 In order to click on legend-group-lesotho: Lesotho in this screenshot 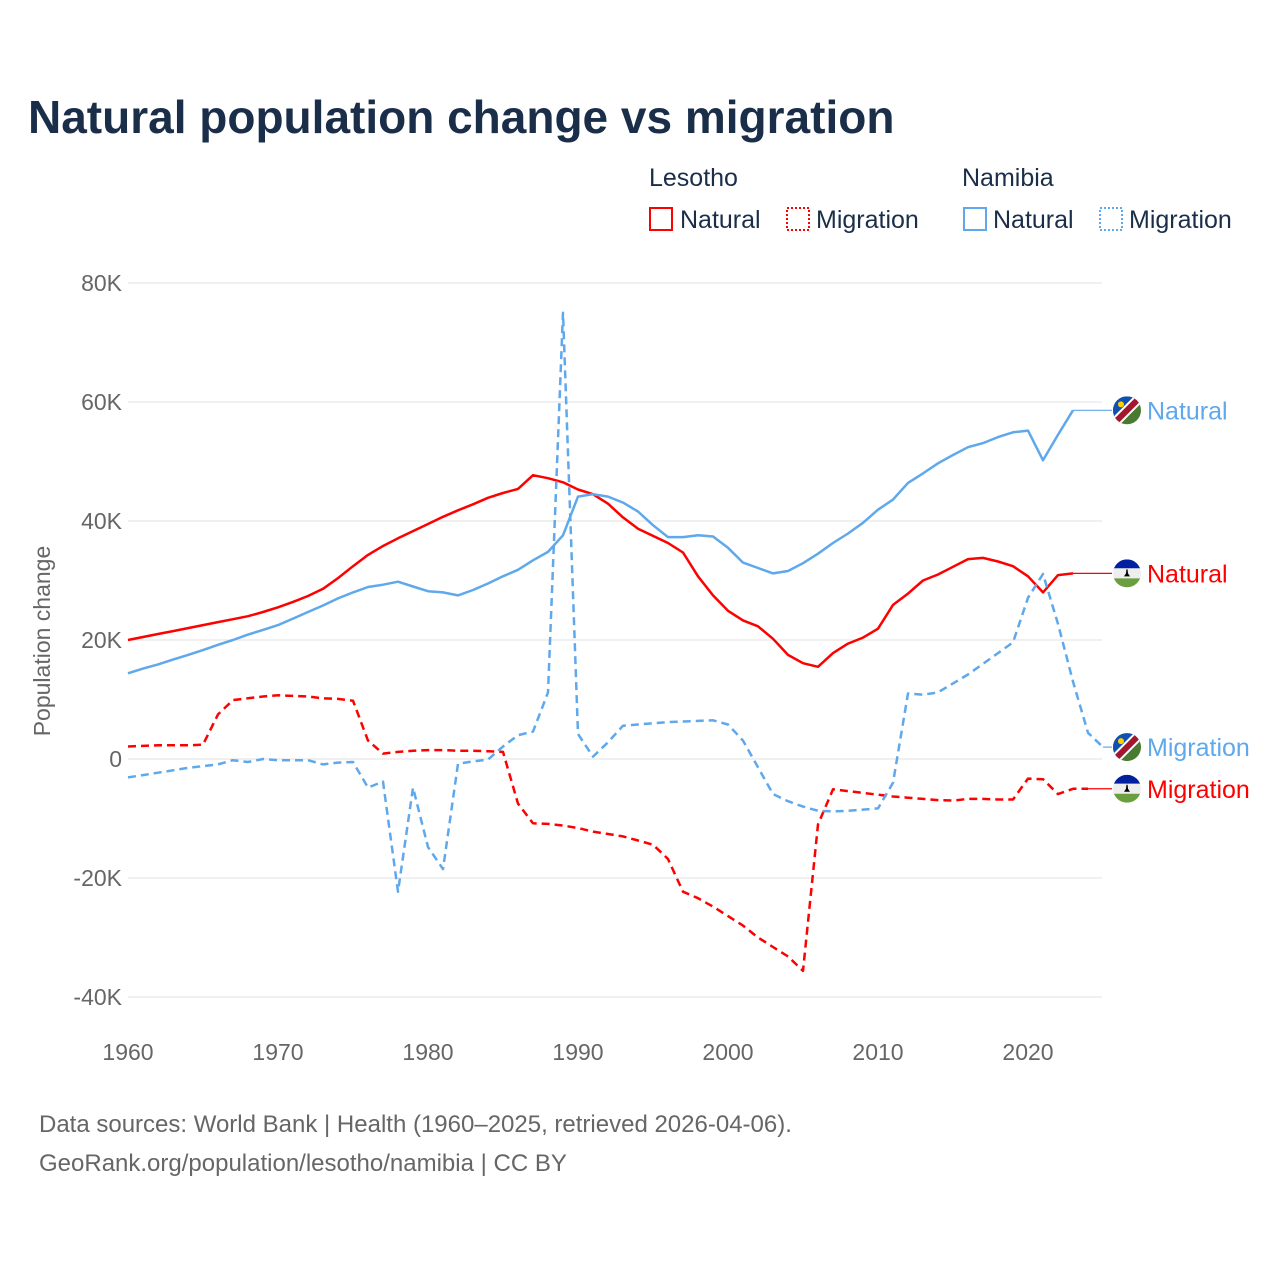, I will do `click(693, 178)`.